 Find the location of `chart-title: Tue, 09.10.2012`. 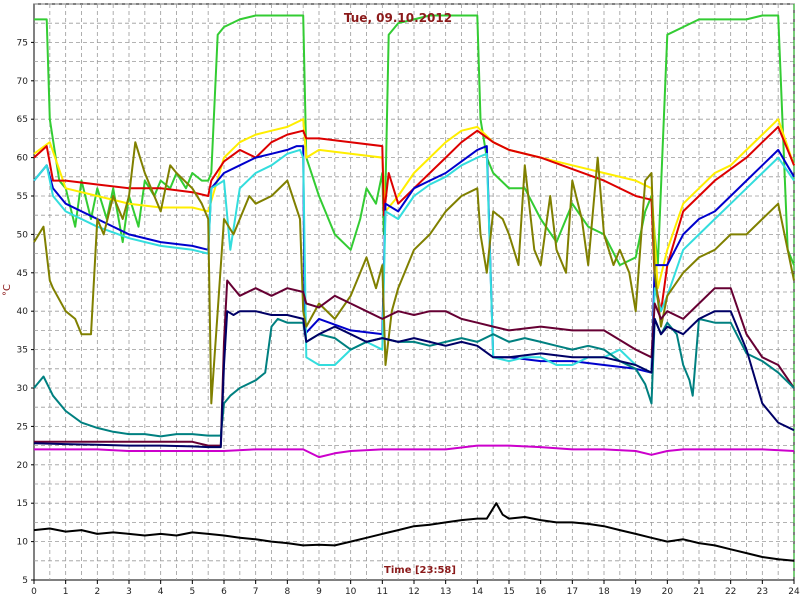

chart-title: Tue, 09.10.2012 is located at coordinates (398, 18).